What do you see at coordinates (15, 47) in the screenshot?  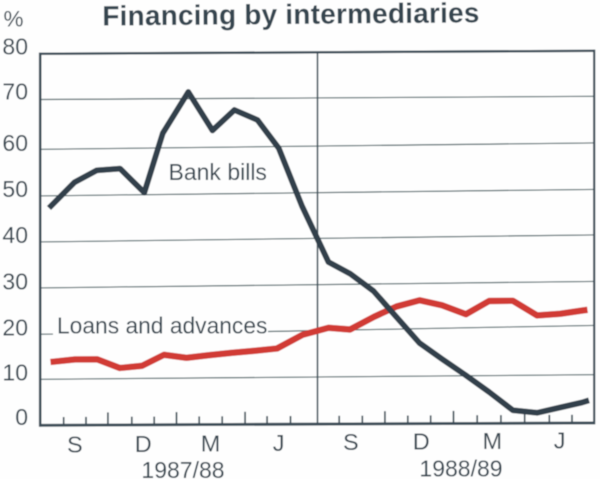 I see `svg-text: 80` at bounding box center [15, 47].